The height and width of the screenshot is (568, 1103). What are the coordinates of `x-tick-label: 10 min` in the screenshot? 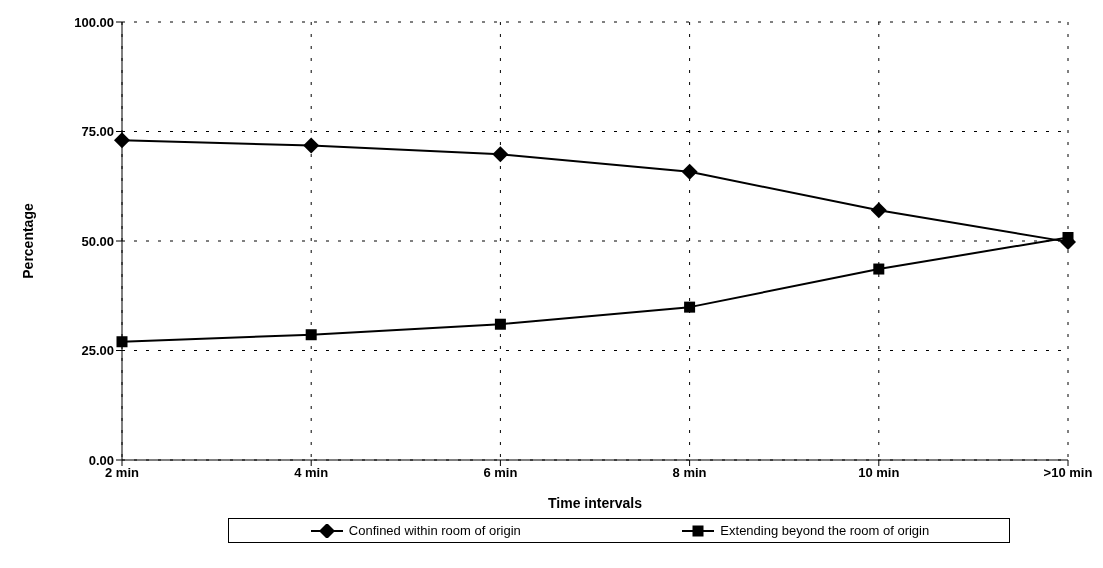 It's located at (879, 473).